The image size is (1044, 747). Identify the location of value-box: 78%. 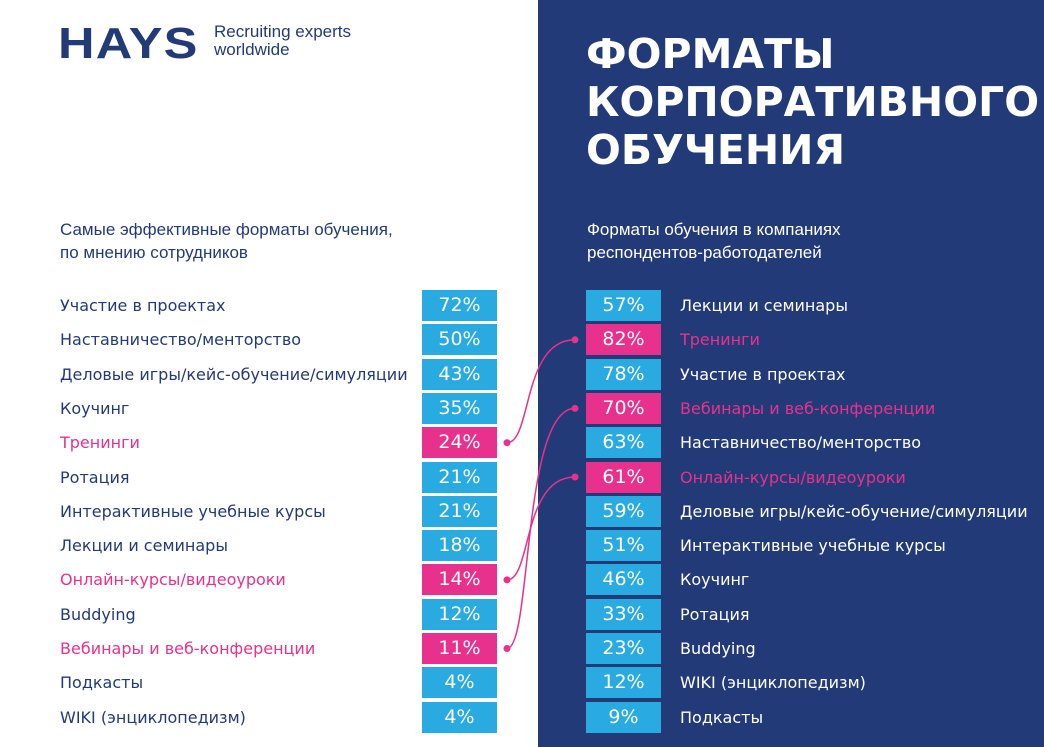
(623, 374).